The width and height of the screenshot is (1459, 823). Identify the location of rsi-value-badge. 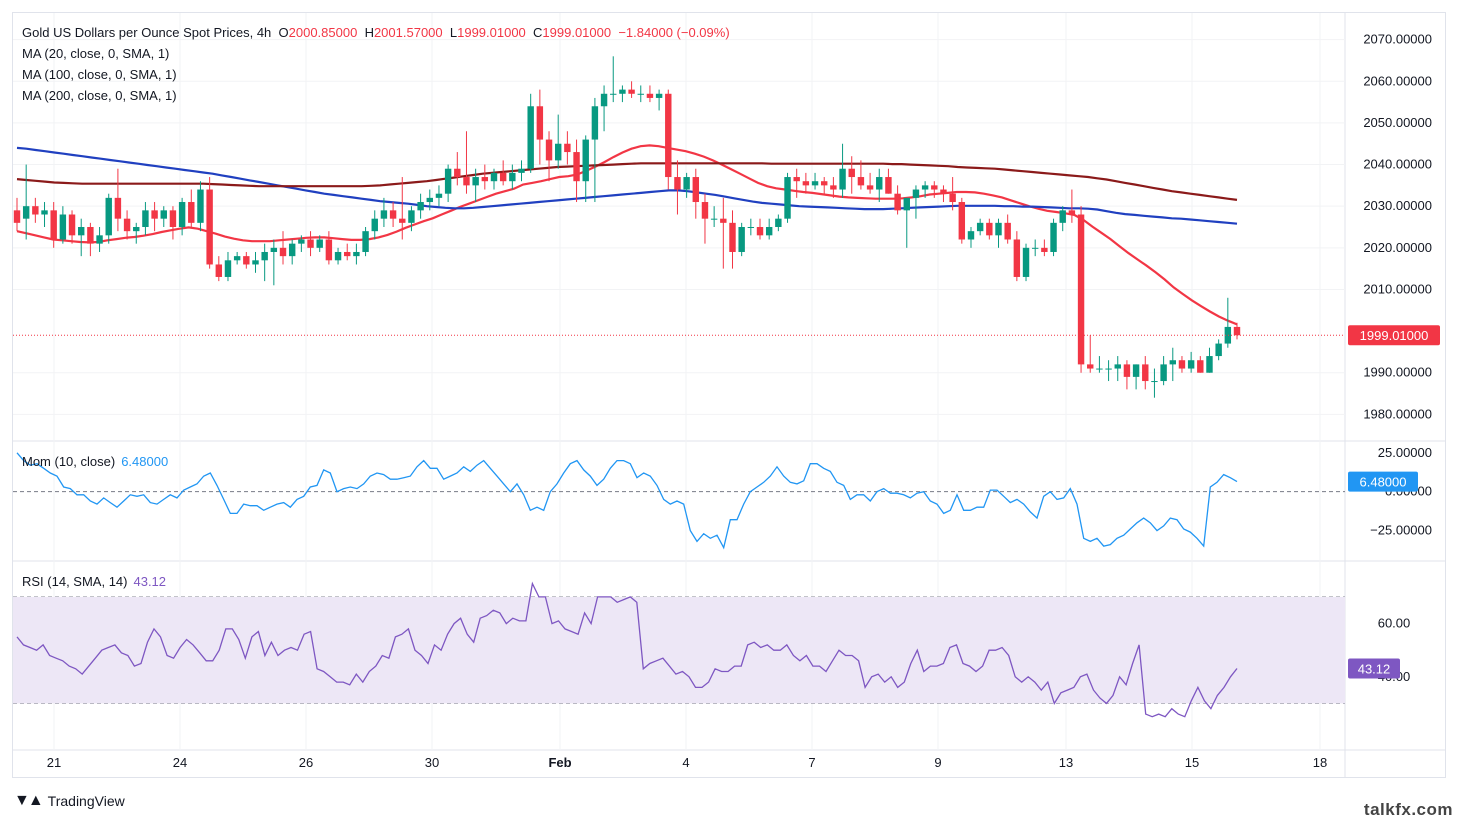
(1374, 668).